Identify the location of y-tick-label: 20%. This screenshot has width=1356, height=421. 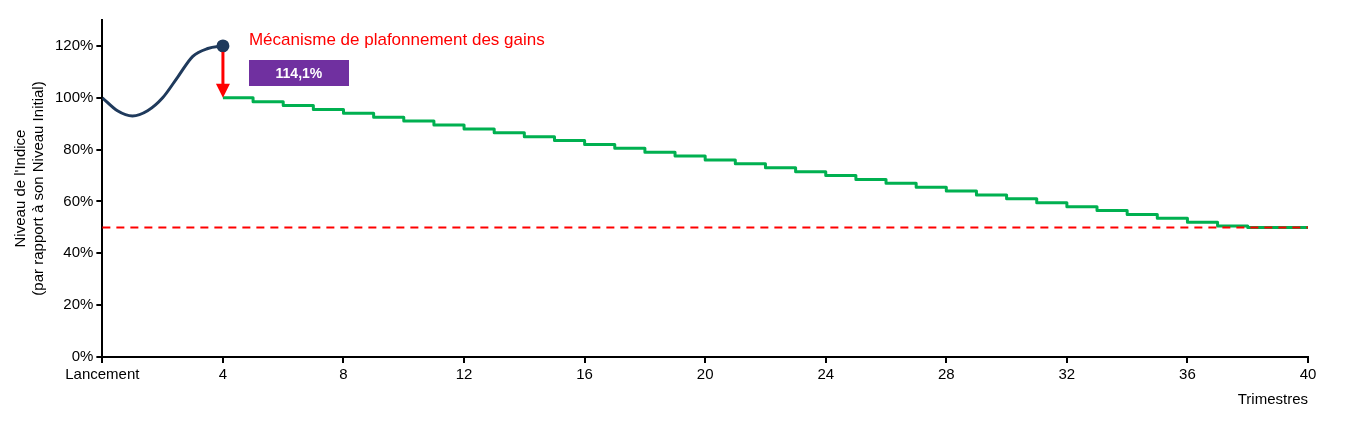
(78, 304).